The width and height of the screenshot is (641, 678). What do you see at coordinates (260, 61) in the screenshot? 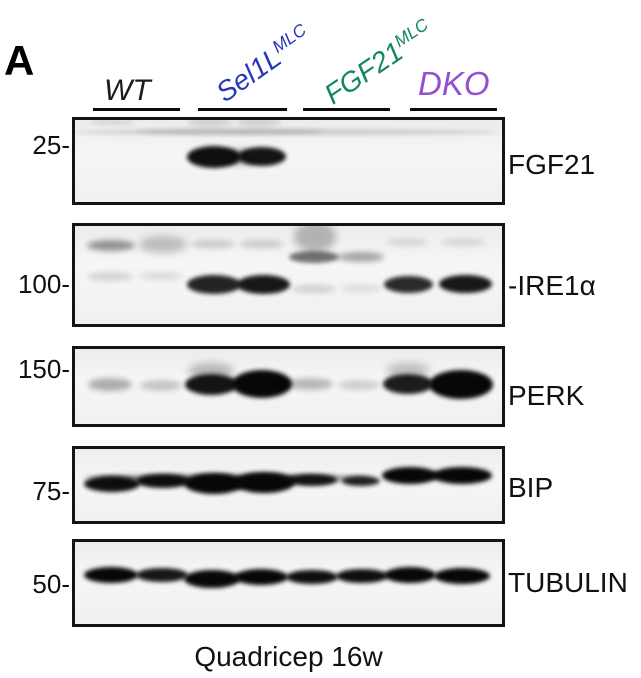
I see `group-label-sel1l-mlc: Sel1LMLC` at bounding box center [260, 61].